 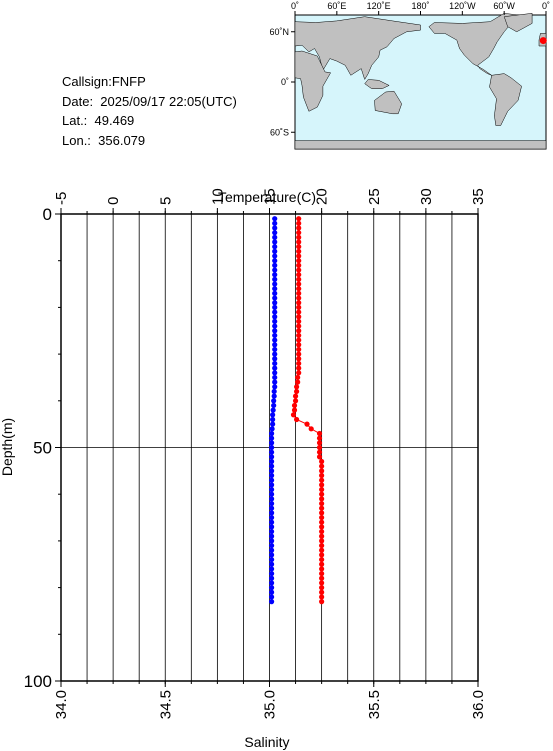 What do you see at coordinates (377, 84) in the screenshot?
I see `land-indonesia` at bounding box center [377, 84].